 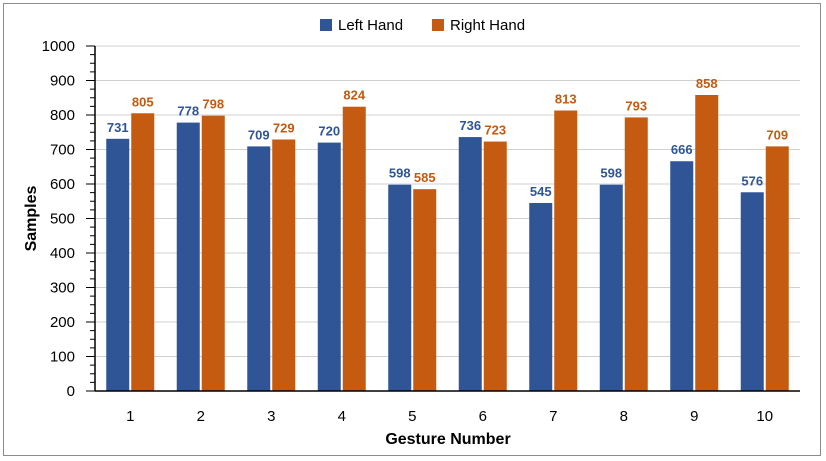 I want to click on data-label: 798, so click(x=213, y=104).